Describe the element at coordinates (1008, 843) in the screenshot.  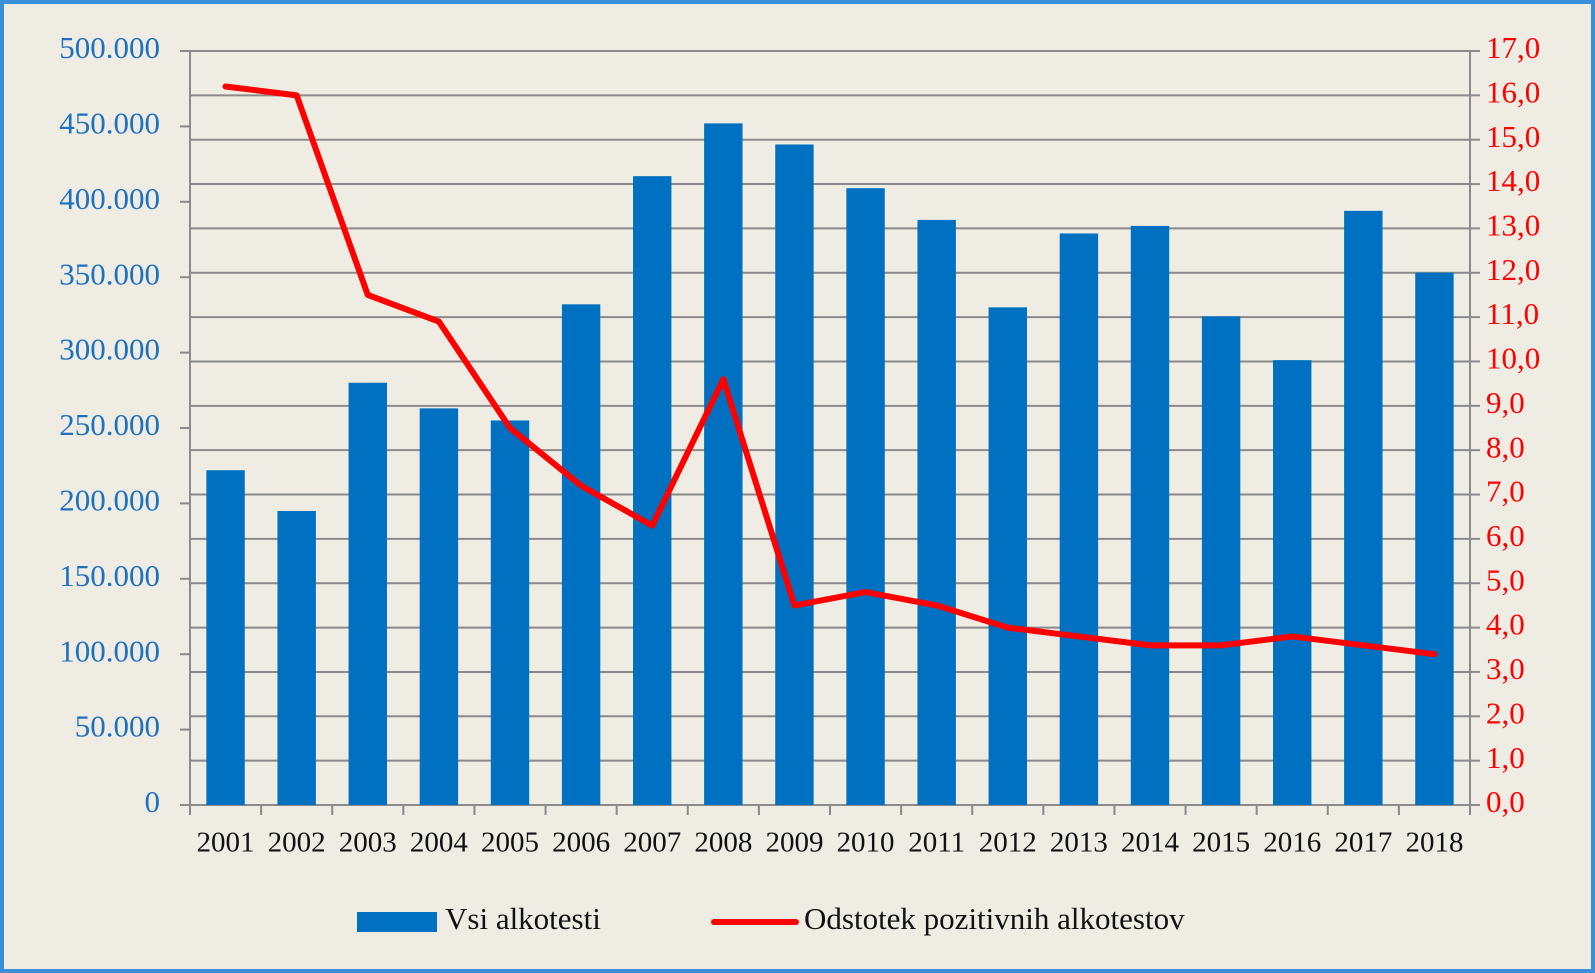
I see `x-tick-label: 2012` at that location.